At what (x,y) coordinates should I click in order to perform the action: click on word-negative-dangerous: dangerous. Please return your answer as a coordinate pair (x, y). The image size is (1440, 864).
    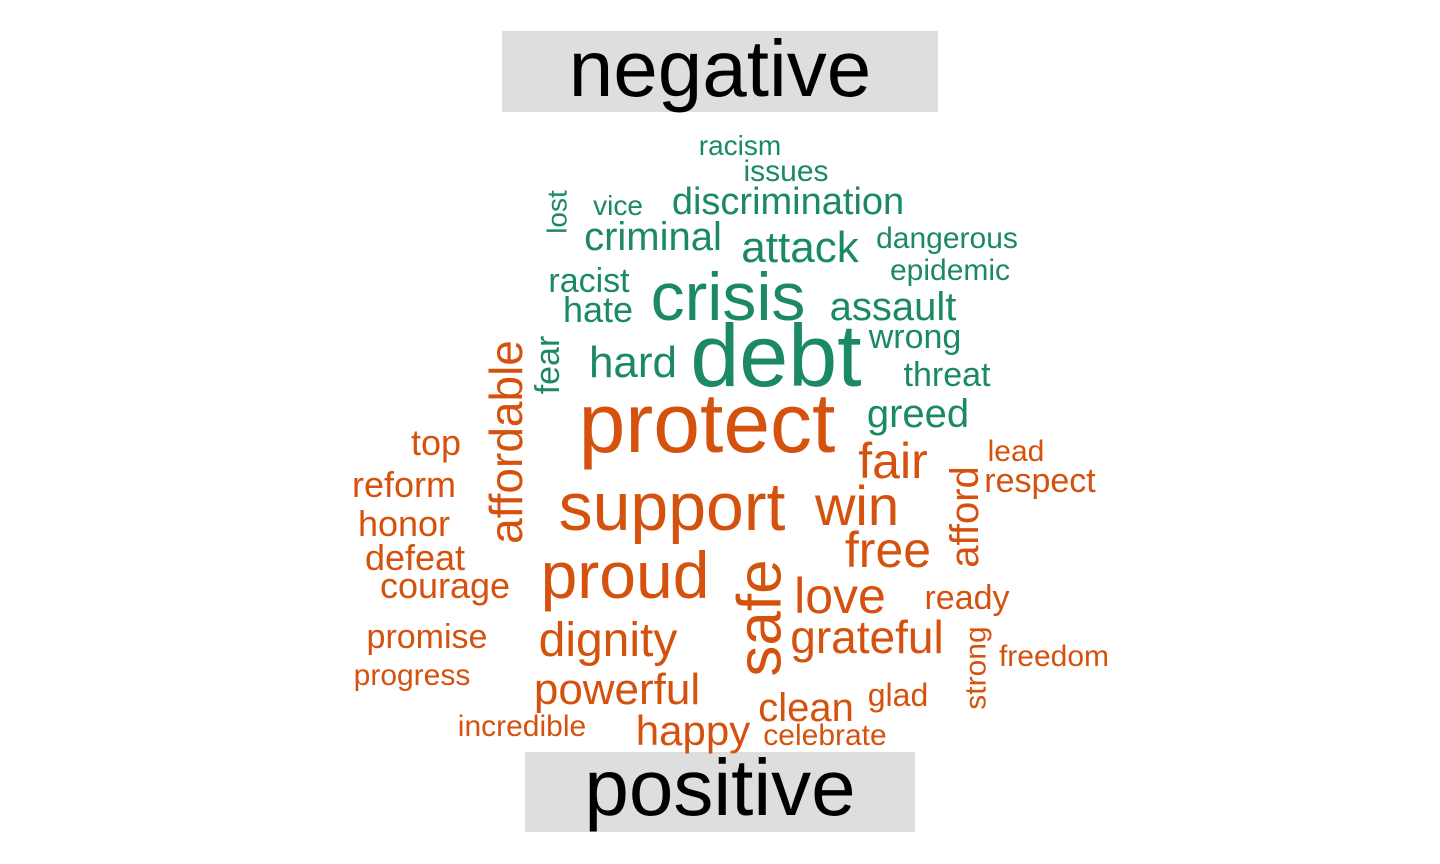
    Looking at the image, I should click on (947, 238).